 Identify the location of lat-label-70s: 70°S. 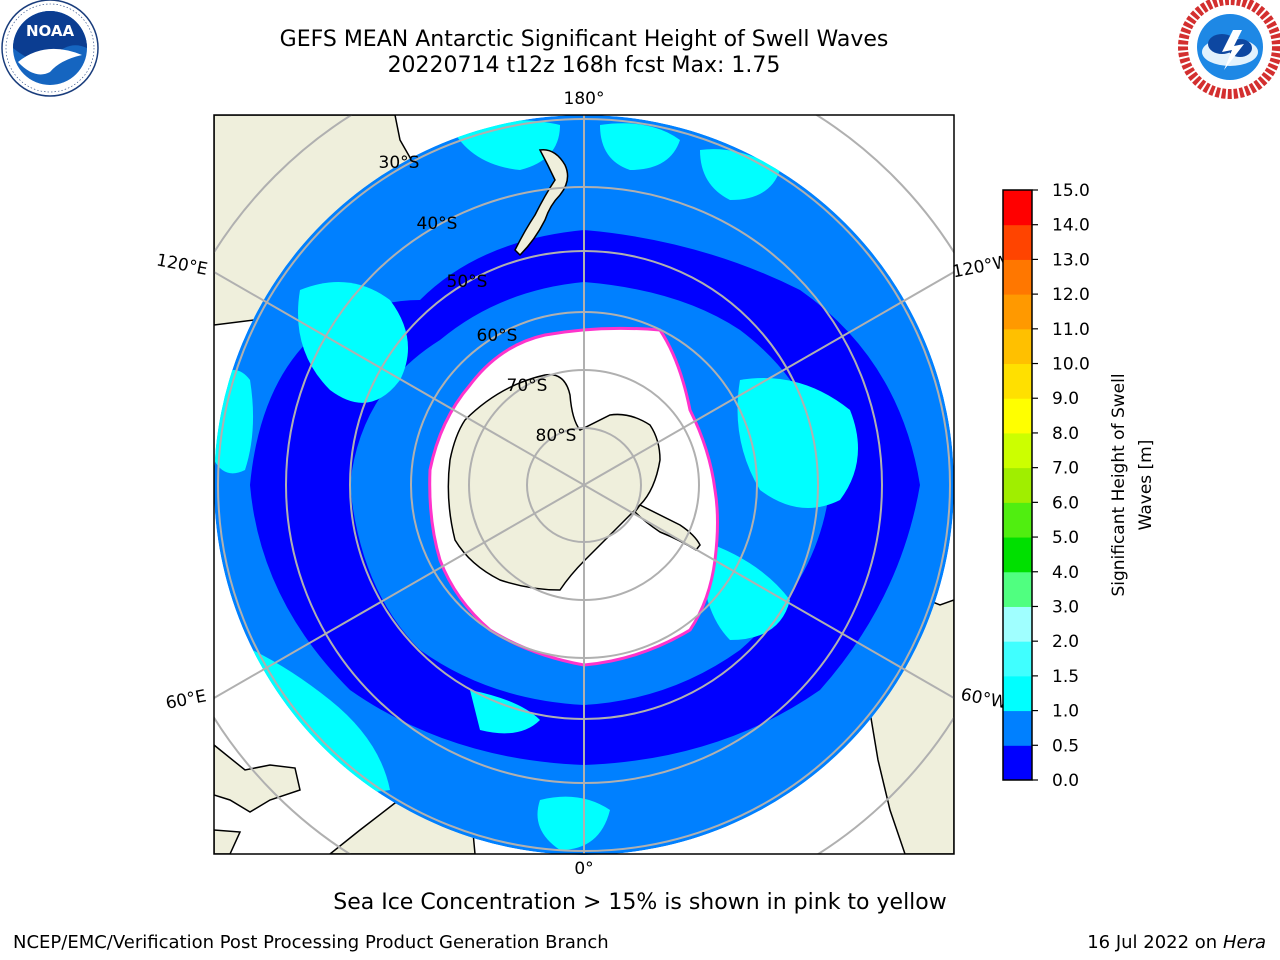
(527, 386).